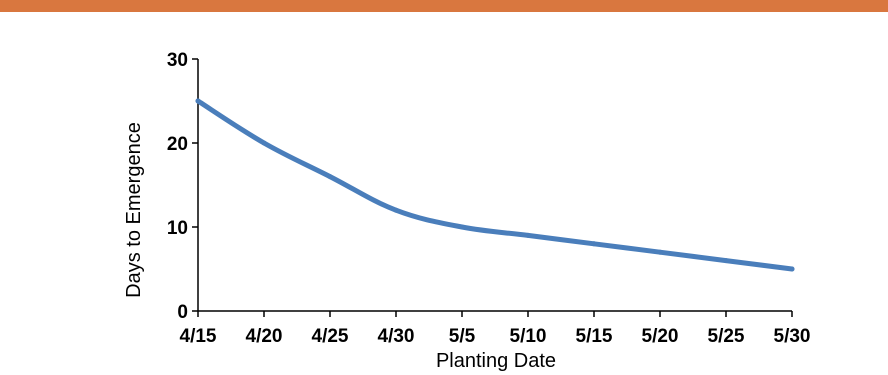 The width and height of the screenshot is (888, 375). Describe the element at coordinates (792, 336) in the screenshot. I see `x-tick-label: 5/30` at that location.